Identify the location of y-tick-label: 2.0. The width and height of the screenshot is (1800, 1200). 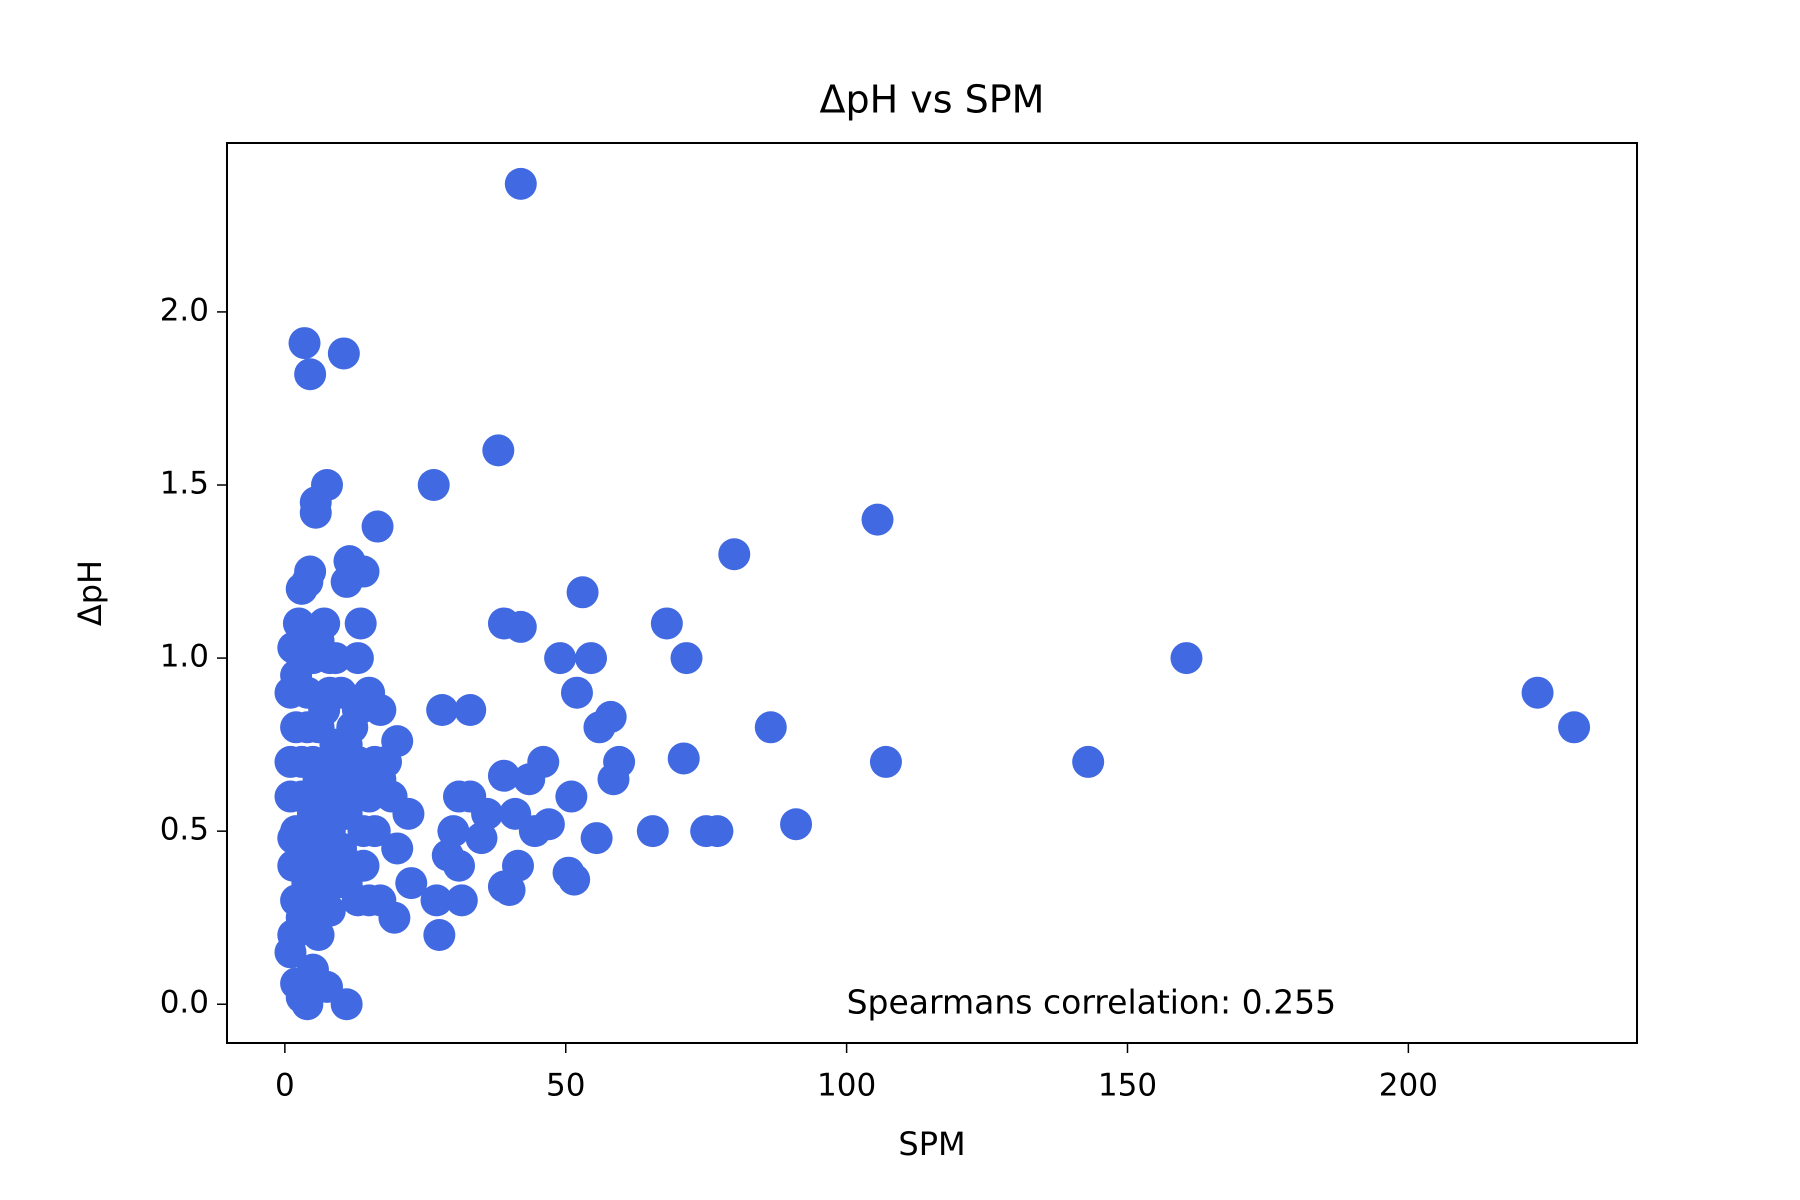
(184, 310).